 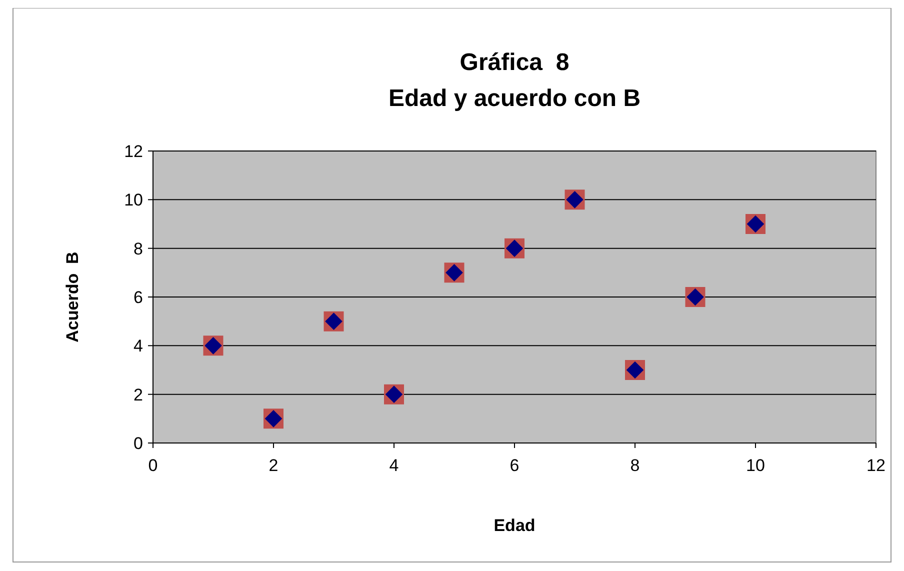 What do you see at coordinates (133, 151) in the screenshot?
I see `y-tick-label: 12` at bounding box center [133, 151].